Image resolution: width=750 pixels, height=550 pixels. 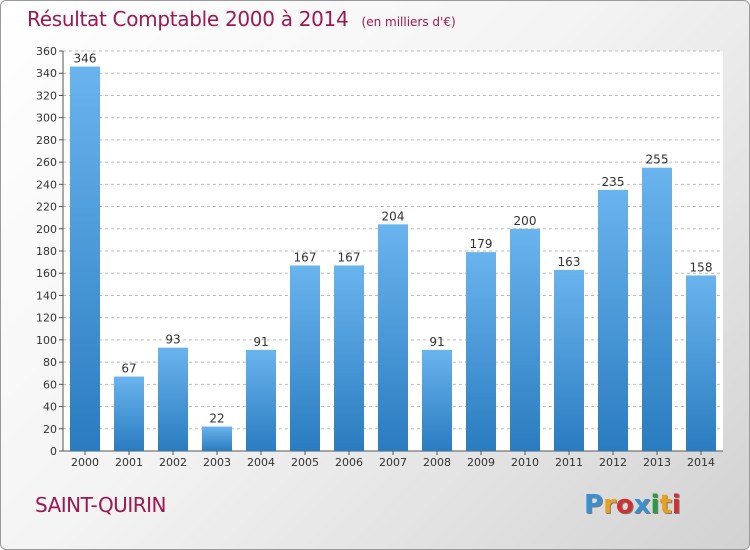 I want to click on y-tick-label: 20, so click(x=50, y=429).